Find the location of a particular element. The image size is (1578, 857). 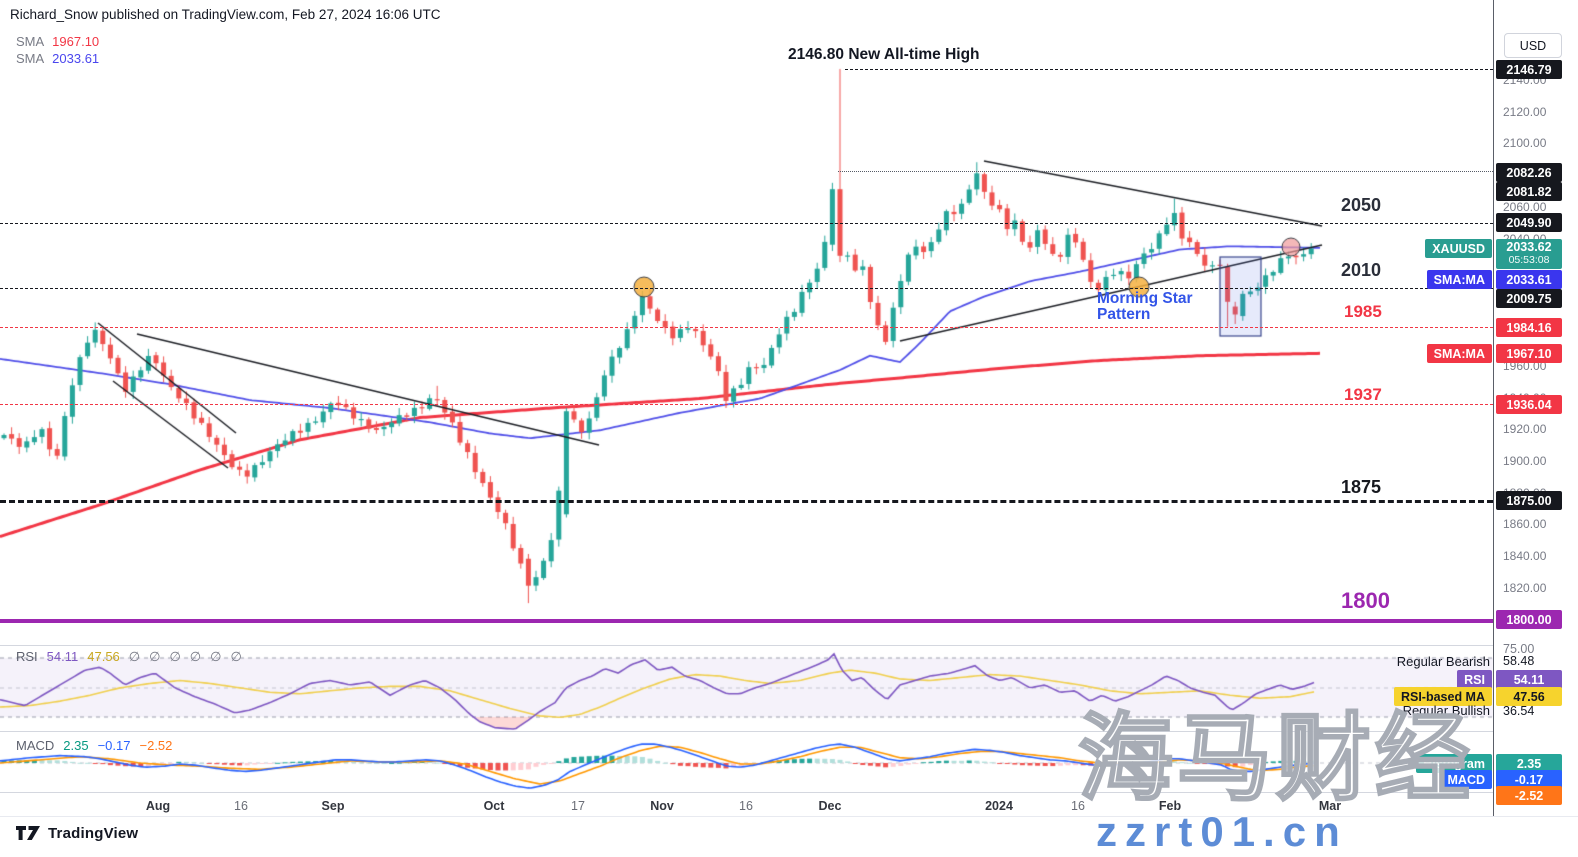

legend-item: RSI is located at coordinates (27, 656).